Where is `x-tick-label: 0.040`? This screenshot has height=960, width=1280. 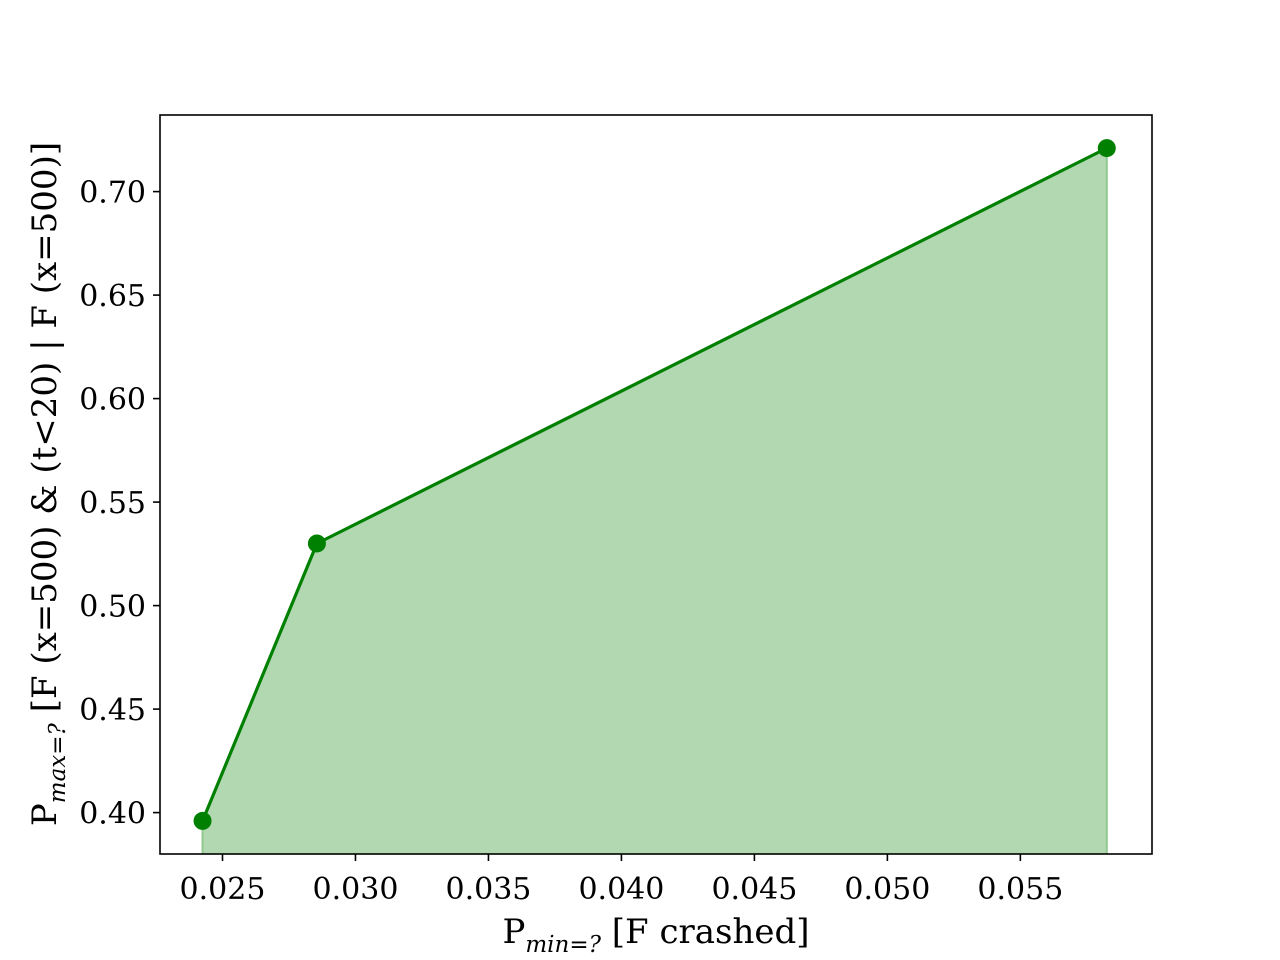 x-tick-label: 0.040 is located at coordinates (621, 889).